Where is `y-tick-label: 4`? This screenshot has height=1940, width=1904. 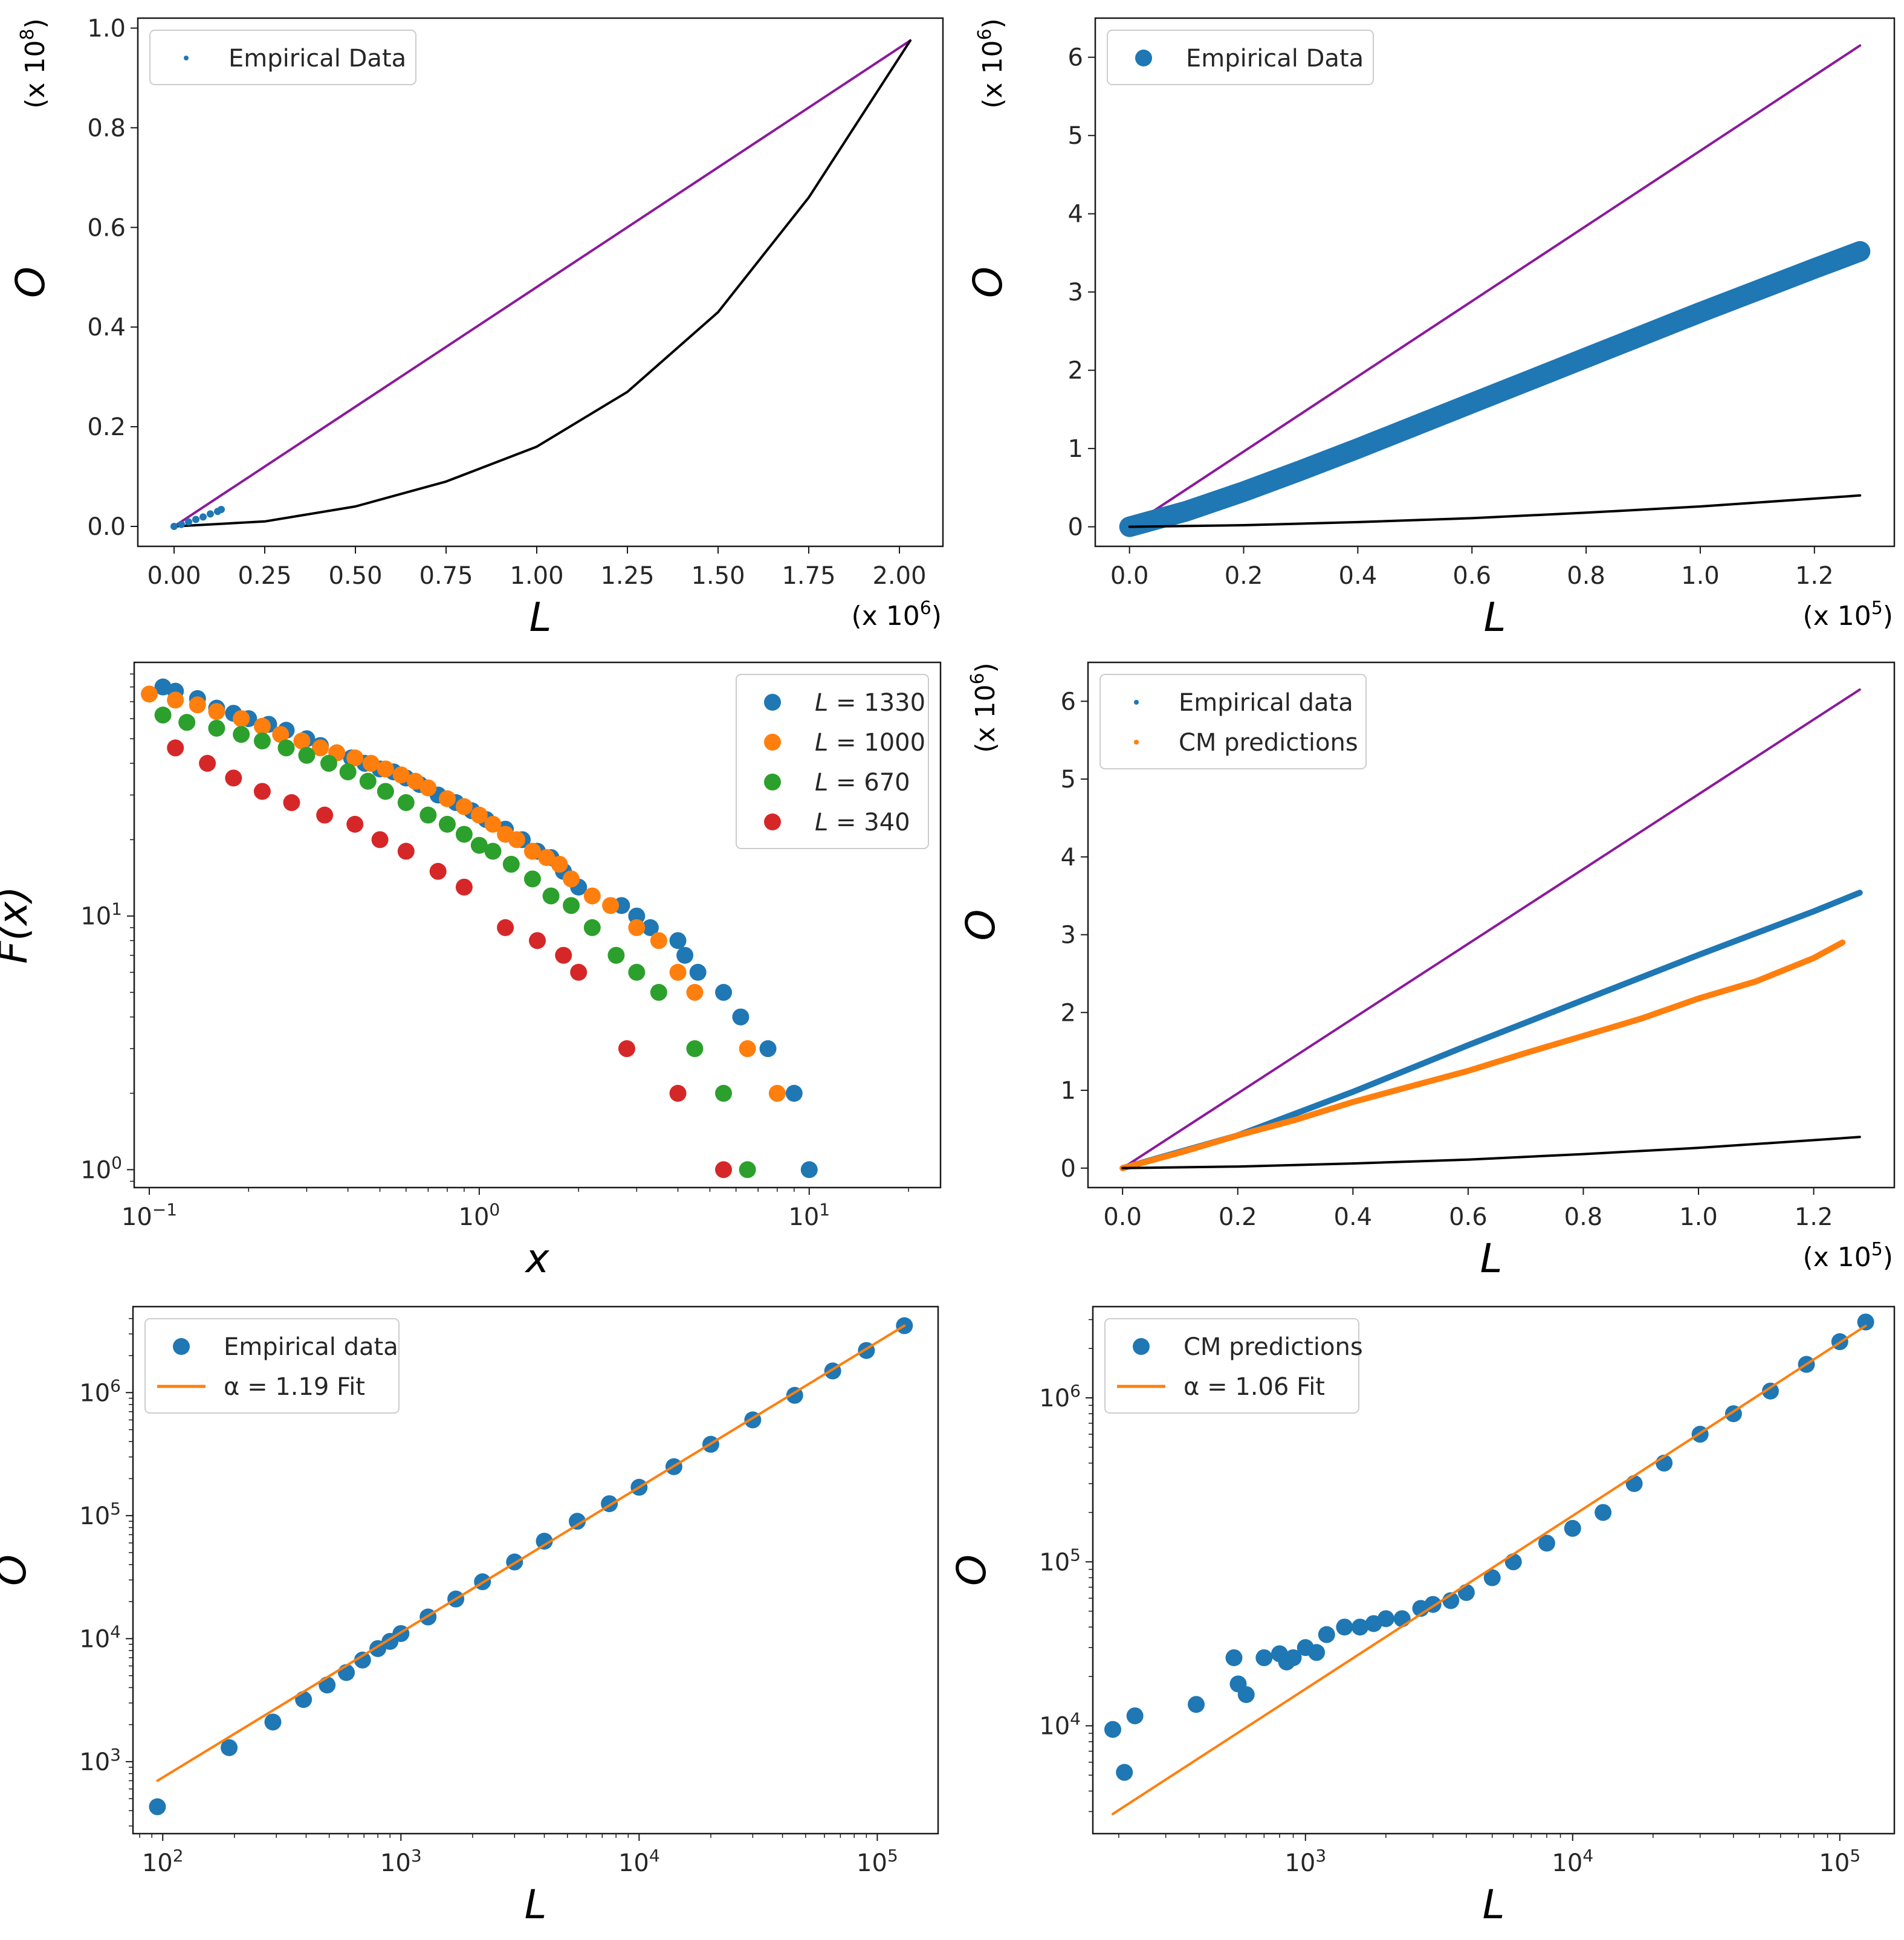 y-tick-label: 4 is located at coordinates (1068, 857).